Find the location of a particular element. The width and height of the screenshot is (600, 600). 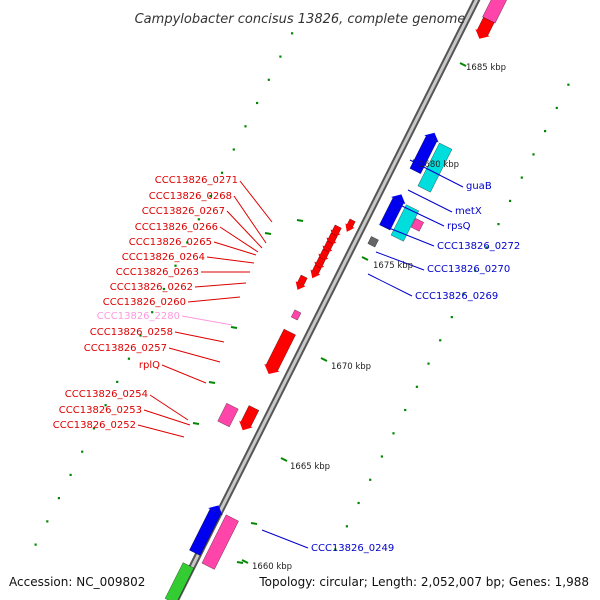

gene-label: CCC13826_0257 is located at coordinates (125, 348).